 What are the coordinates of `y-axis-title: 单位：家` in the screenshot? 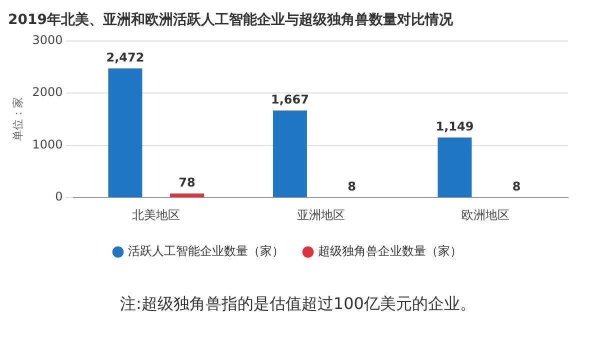 It's located at (17, 119).